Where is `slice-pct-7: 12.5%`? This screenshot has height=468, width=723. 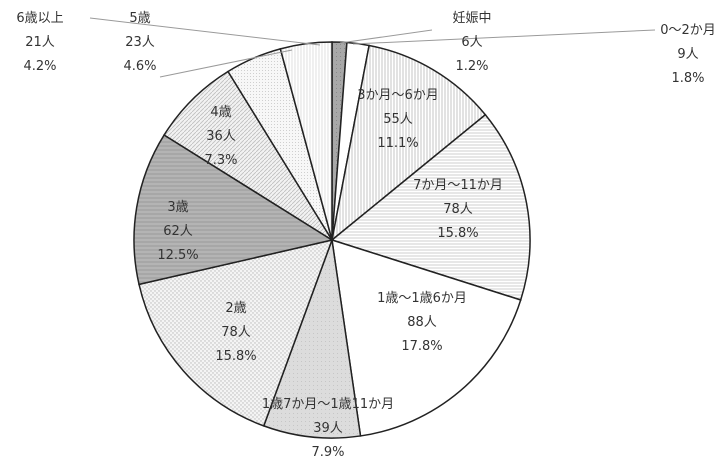
slice-pct-7: 12.5% is located at coordinates (177, 255).